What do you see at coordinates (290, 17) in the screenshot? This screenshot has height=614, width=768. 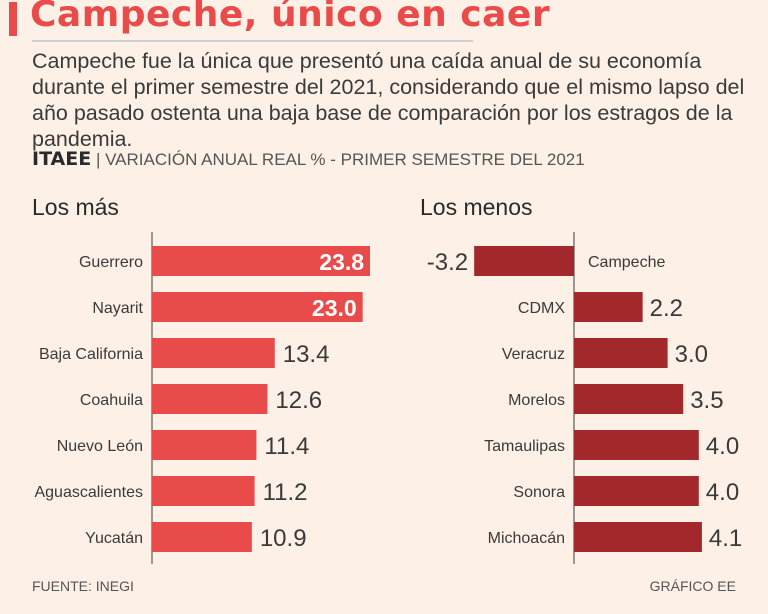 I see `page-title: Campeche, único en caer` at bounding box center [290, 17].